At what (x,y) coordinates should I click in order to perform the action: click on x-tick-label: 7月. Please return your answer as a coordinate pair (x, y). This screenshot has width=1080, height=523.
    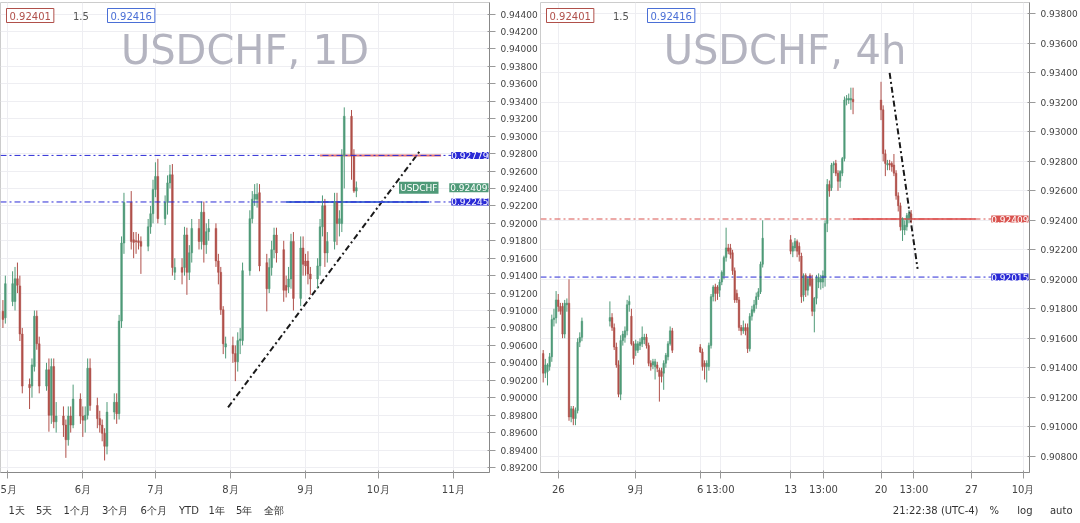
    Looking at the image, I should click on (155, 489).